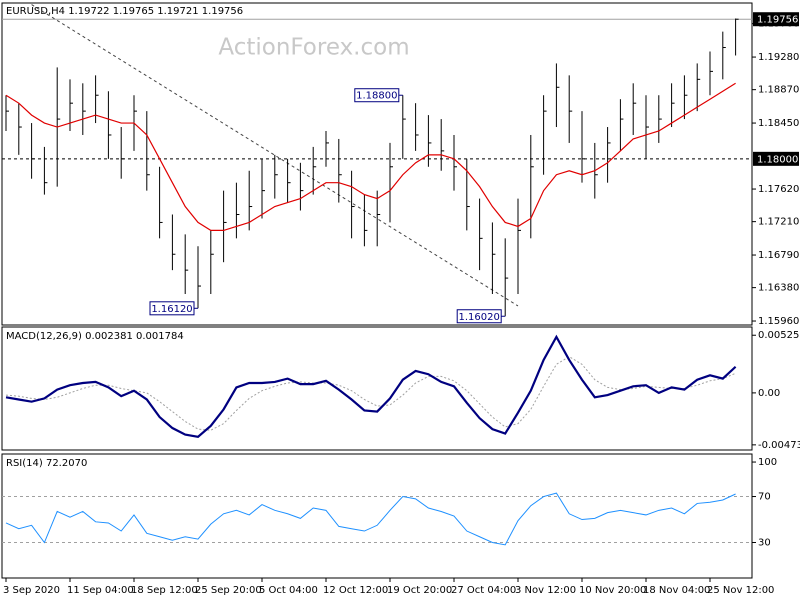 The height and width of the screenshot is (600, 800). Describe the element at coordinates (164, 590) in the screenshot. I see `x-tick-label: 18 Sep 12:00` at that location.